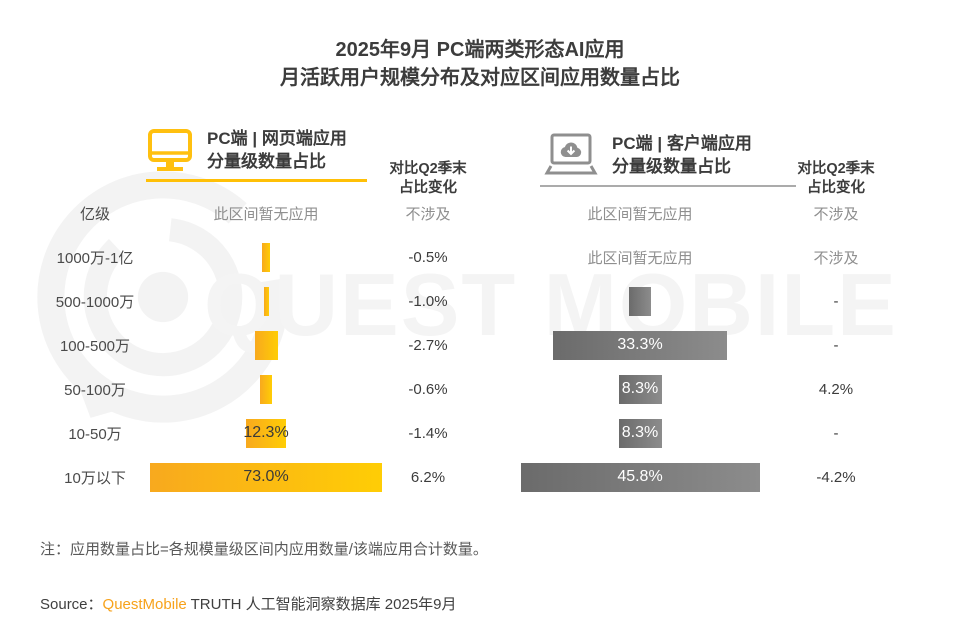 Image resolution: width=960 pixels, height=628 pixels. I want to click on client-change-value: 4.2%, so click(836, 389).